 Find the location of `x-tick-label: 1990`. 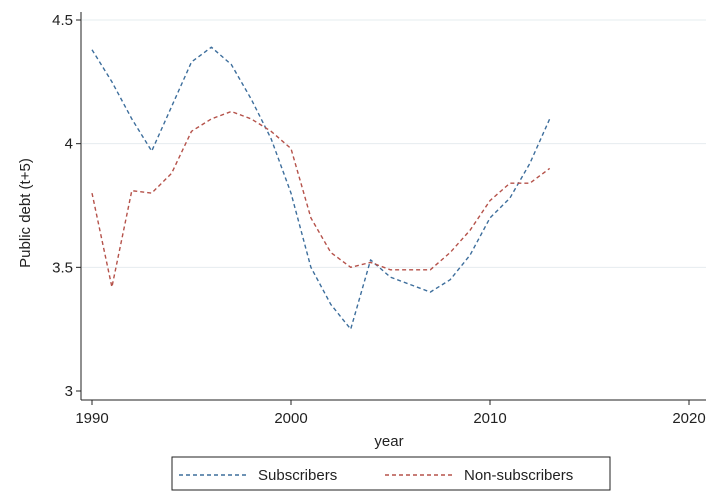

x-tick-label: 1990 is located at coordinates (91, 418).